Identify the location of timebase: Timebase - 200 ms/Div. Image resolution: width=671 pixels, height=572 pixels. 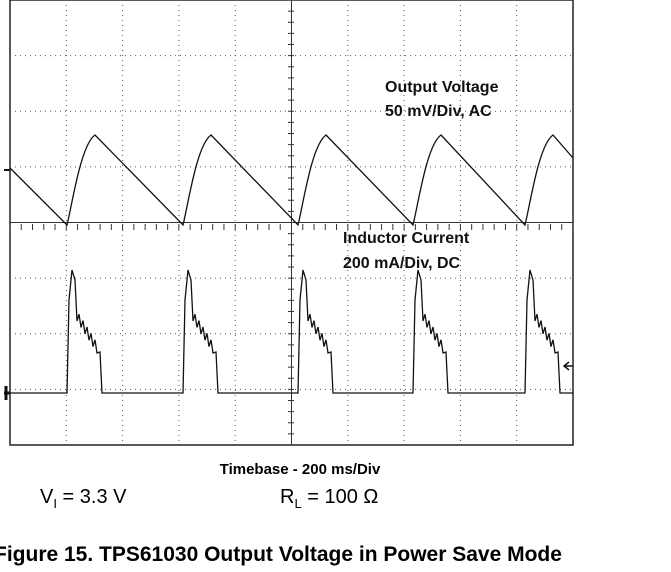
(300, 469).